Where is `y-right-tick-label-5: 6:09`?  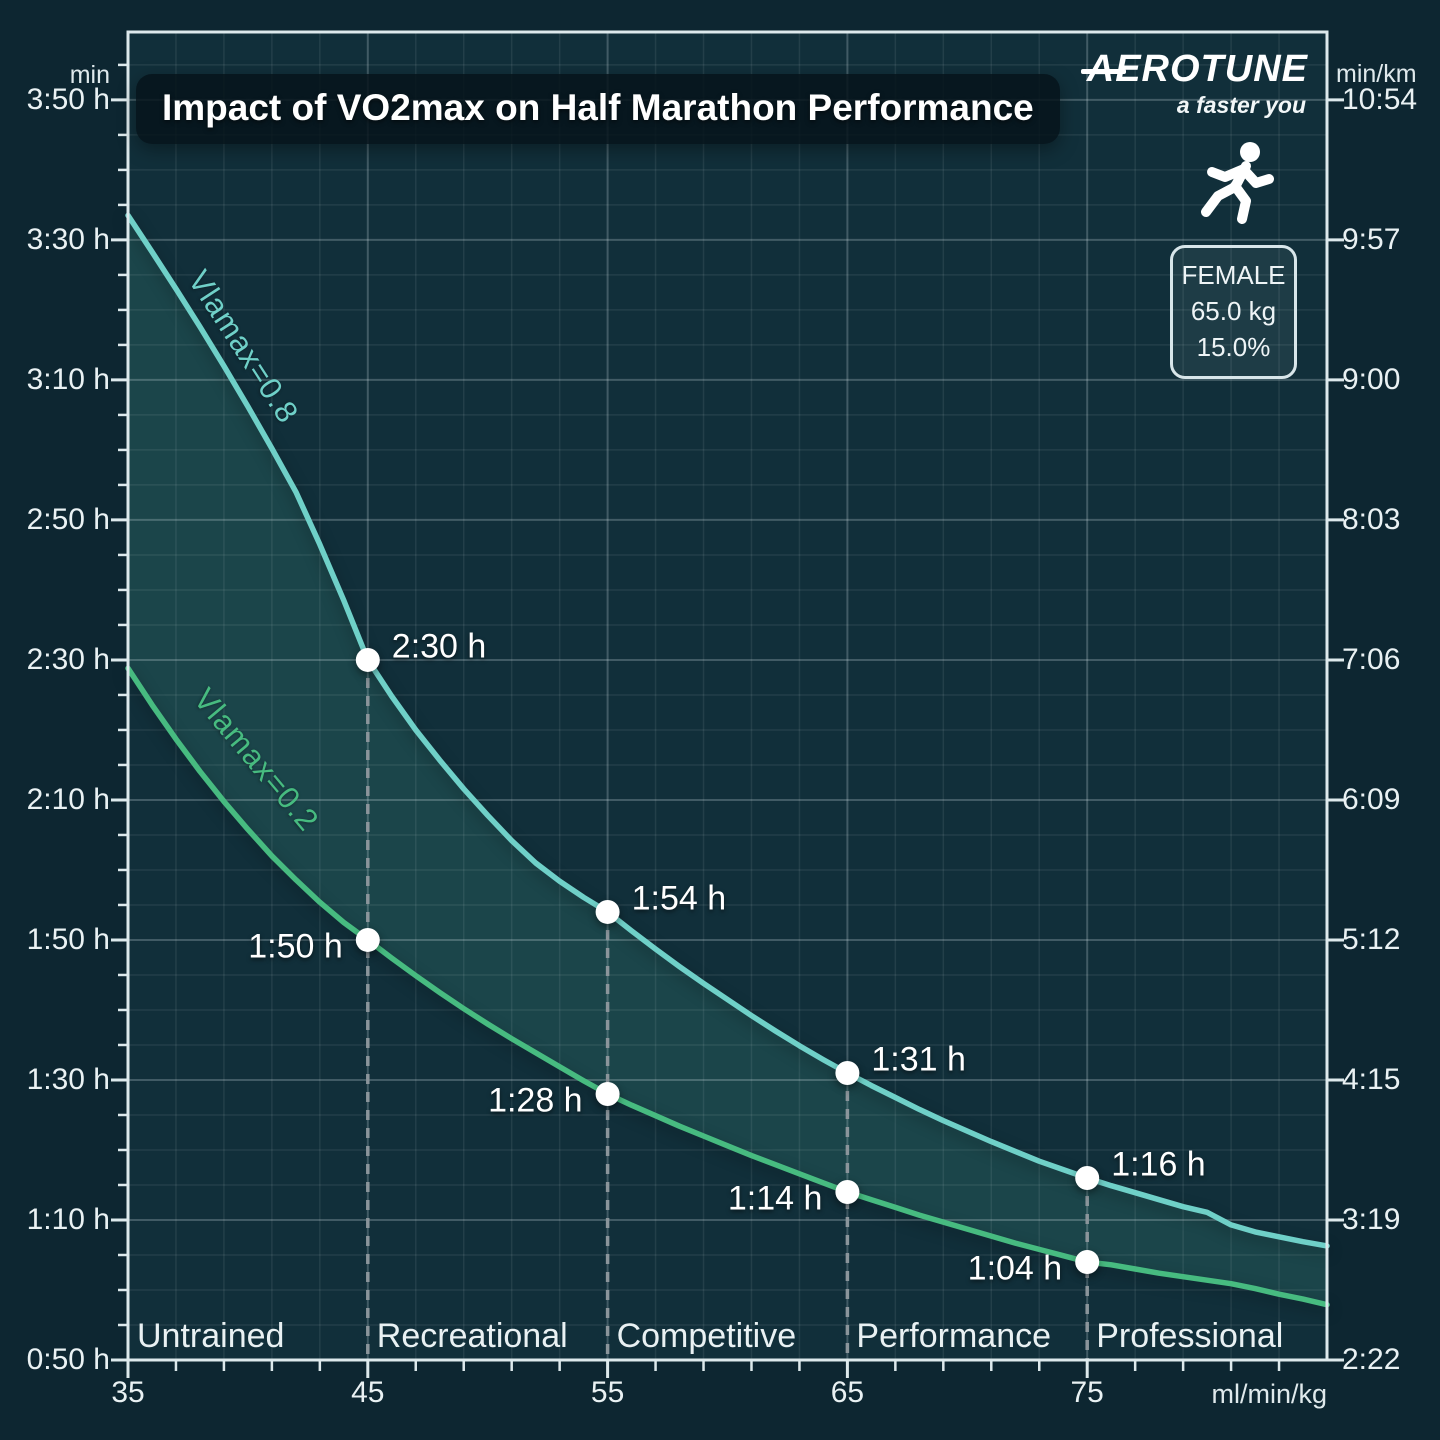
y-right-tick-label-5: 6:09 is located at coordinates (1371, 799).